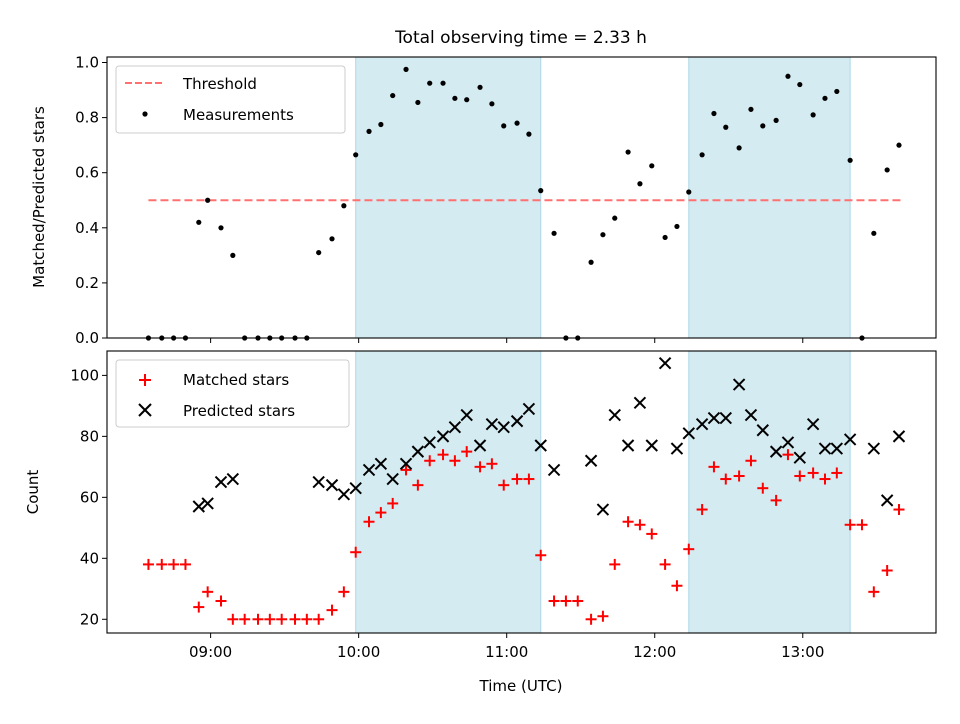  I want to click on x-tick-label: 12:00, so click(654, 652).